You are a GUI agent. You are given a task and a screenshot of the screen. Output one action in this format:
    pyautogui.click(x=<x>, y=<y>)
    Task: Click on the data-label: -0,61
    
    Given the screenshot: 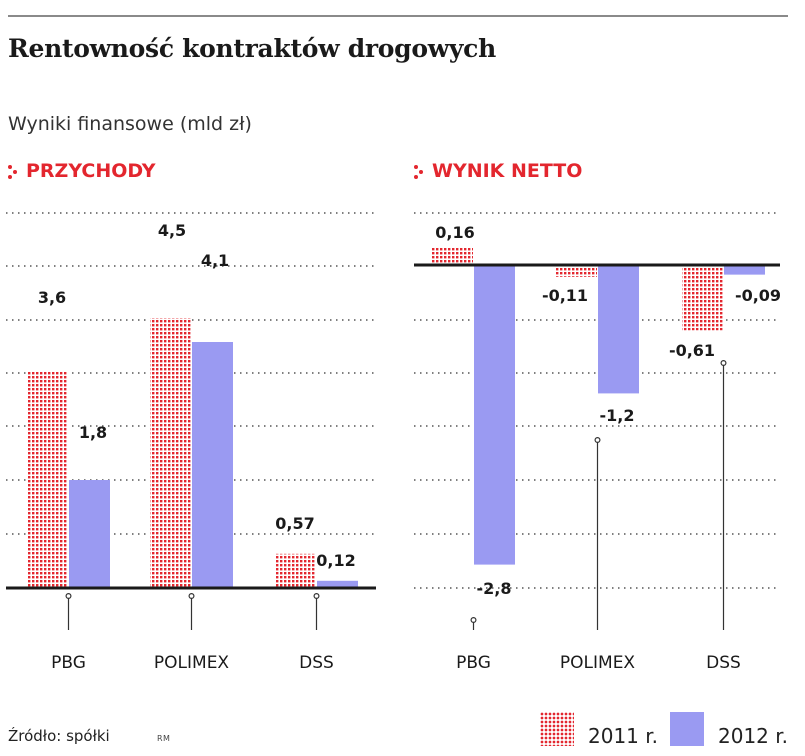 What is the action you would take?
    pyautogui.click(x=692, y=350)
    